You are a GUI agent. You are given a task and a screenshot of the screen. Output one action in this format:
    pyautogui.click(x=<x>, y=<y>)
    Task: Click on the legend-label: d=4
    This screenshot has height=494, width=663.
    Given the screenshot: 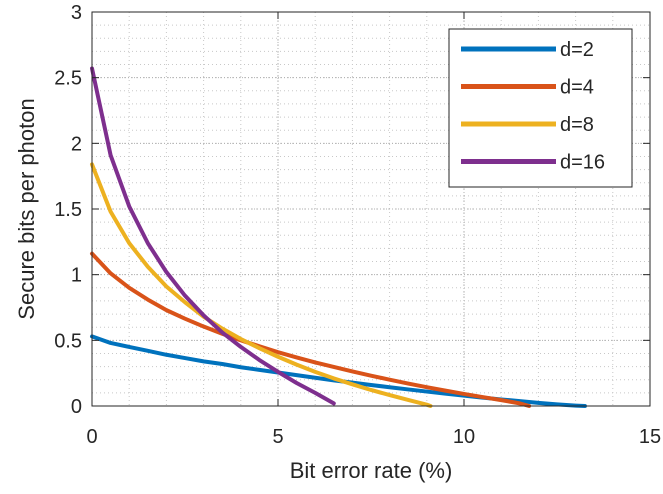 What is the action you would take?
    pyautogui.click(x=577, y=88)
    